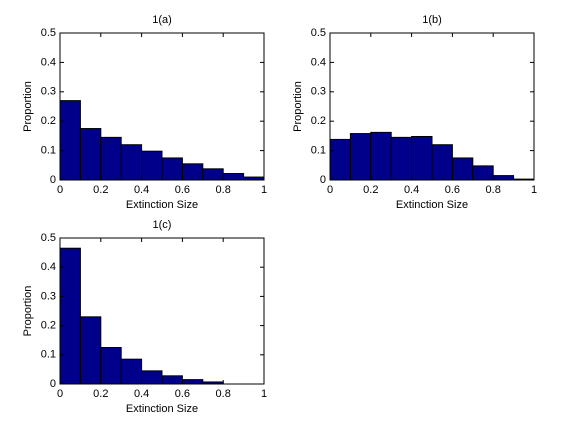 This screenshot has width=573, height=433. I want to click on chart-title: 1(a), so click(162, 20).